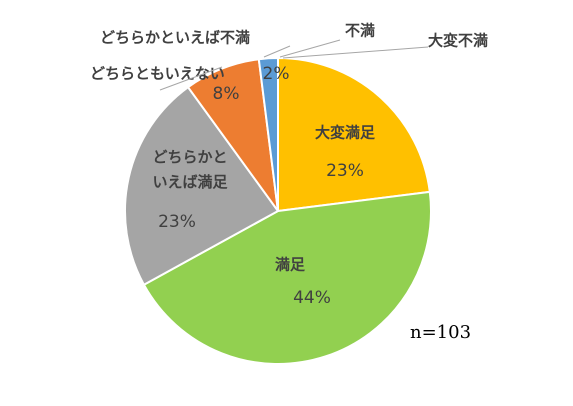 The height and width of the screenshot is (406, 573). Describe the element at coordinates (440, 332) in the screenshot. I see `annotation: n=103` at that location.